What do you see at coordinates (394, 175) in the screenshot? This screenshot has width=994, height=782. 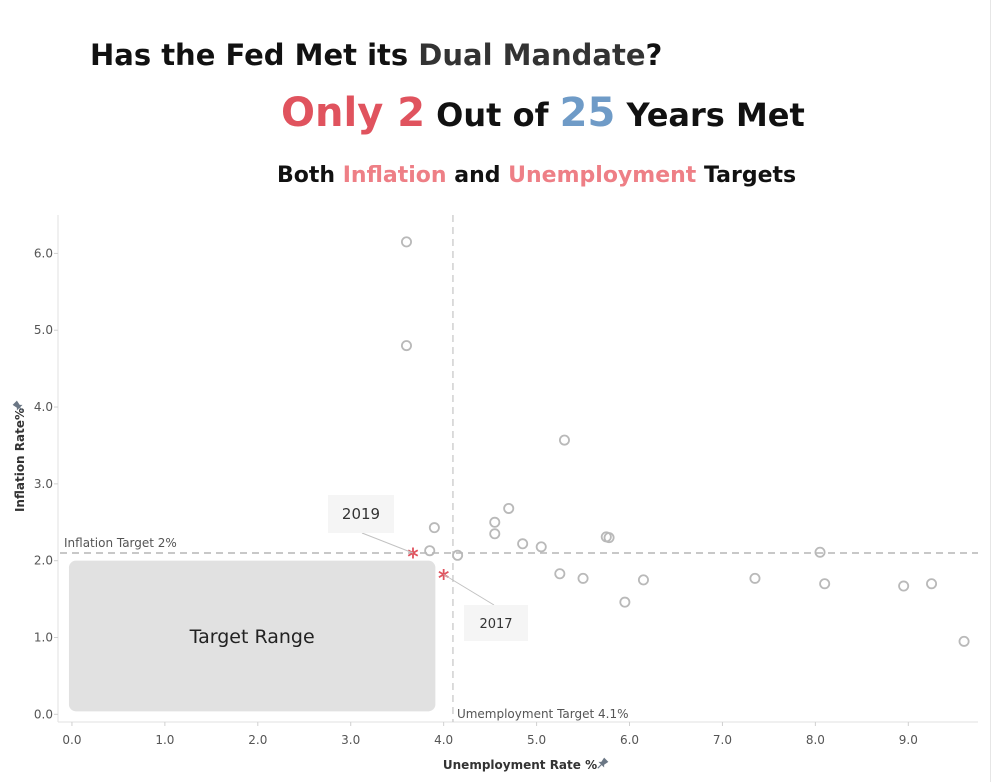 I see `subtitle2-inflation: Inflation` at bounding box center [394, 175].